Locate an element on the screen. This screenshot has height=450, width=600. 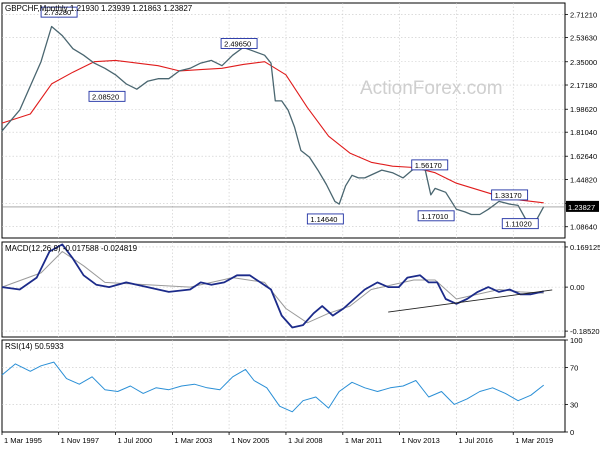
y-tick-label: 70 is located at coordinates (574, 368).